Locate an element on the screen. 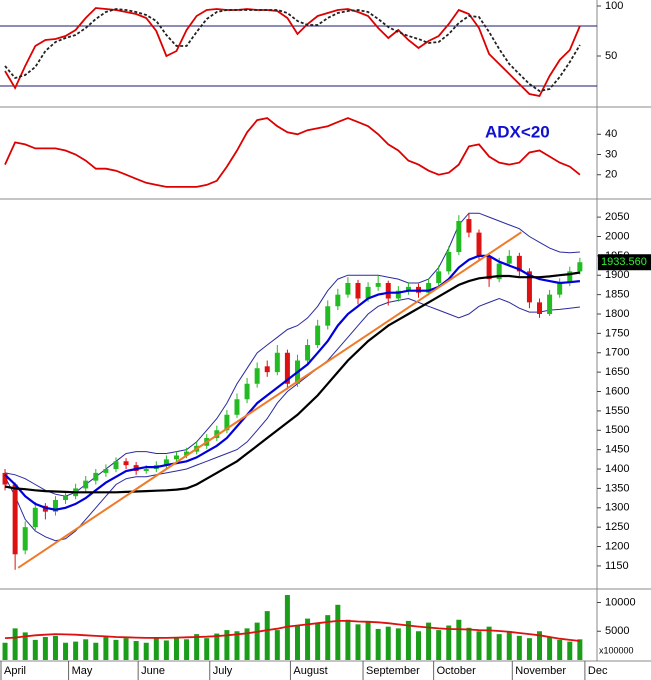  y-tick-label: 1300 is located at coordinates (617, 508).